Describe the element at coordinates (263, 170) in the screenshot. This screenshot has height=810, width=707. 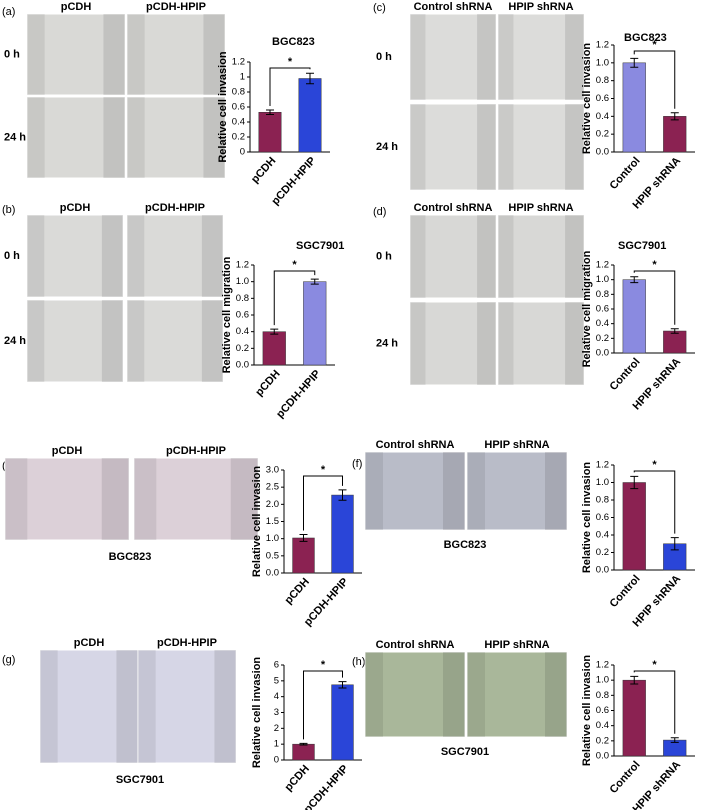
I see `x-tick-label: pCDH` at that location.